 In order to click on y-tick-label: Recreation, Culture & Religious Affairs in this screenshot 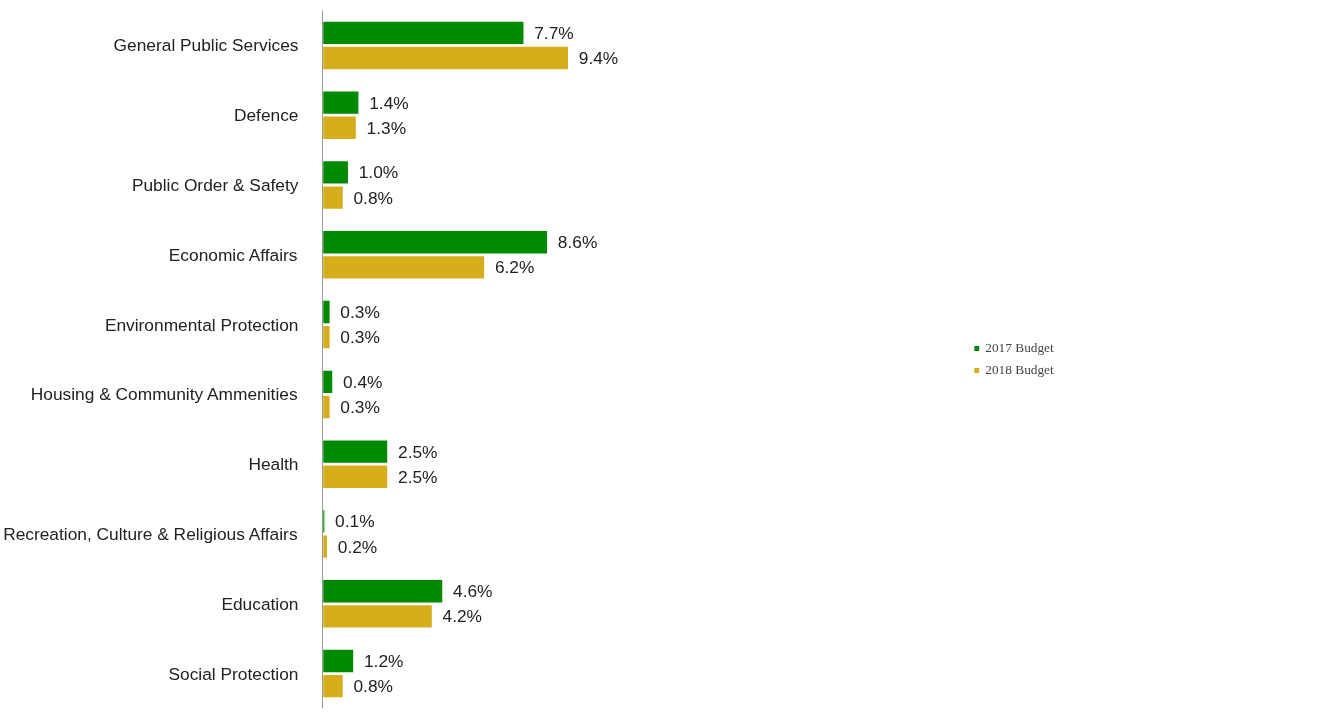, I will do `click(150, 534)`.